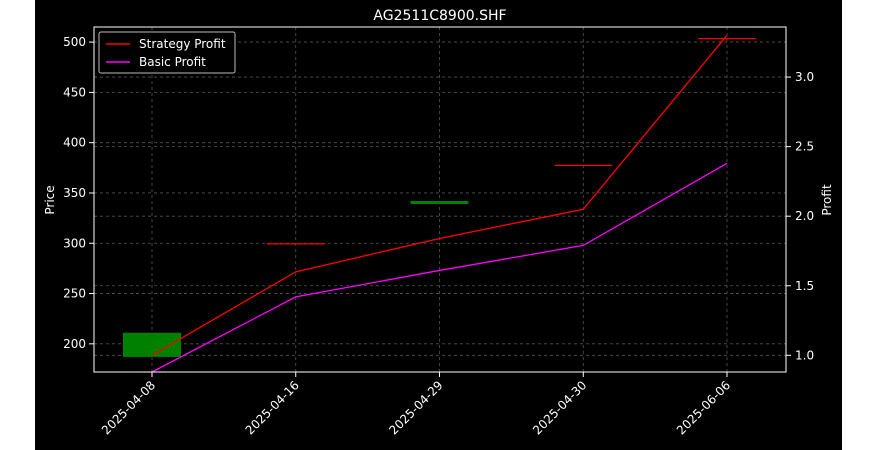 This screenshot has height=450, width=878. What do you see at coordinates (182, 44) in the screenshot?
I see `legend-label-strategy-profit: Strategy Profit` at bounding box center [182, 44].